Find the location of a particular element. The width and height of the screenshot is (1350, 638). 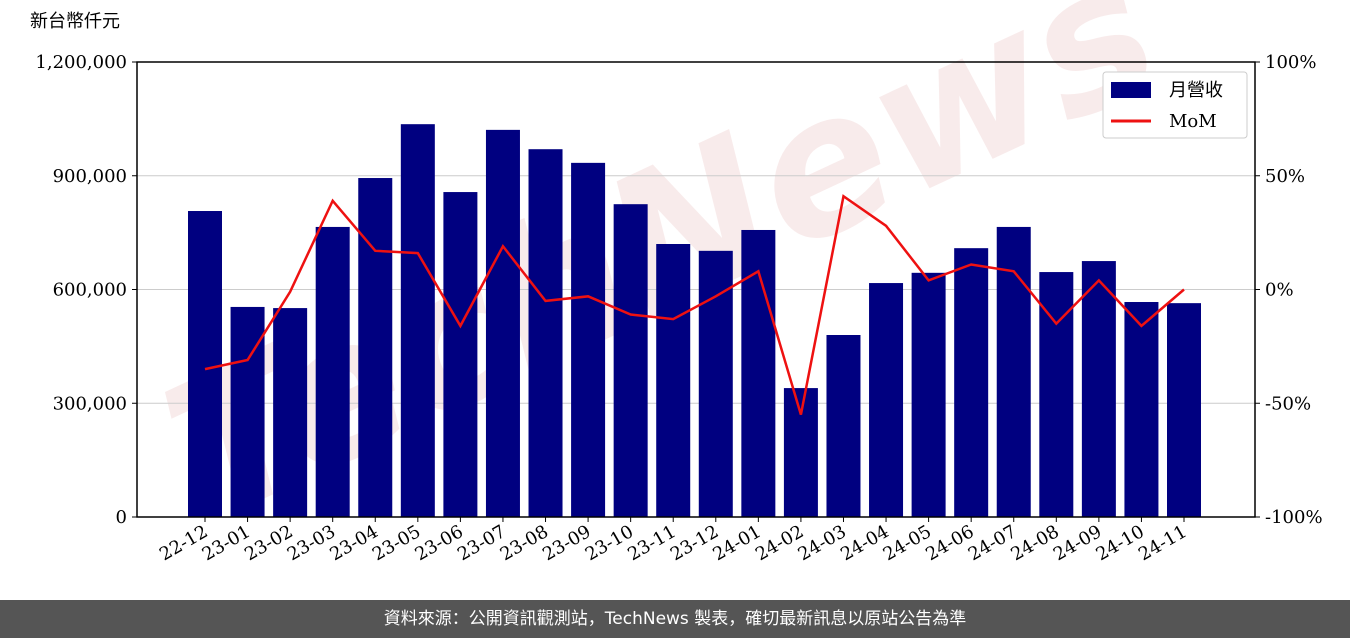

x-tick-label: 24-04 is located at coordinates (864, 543).